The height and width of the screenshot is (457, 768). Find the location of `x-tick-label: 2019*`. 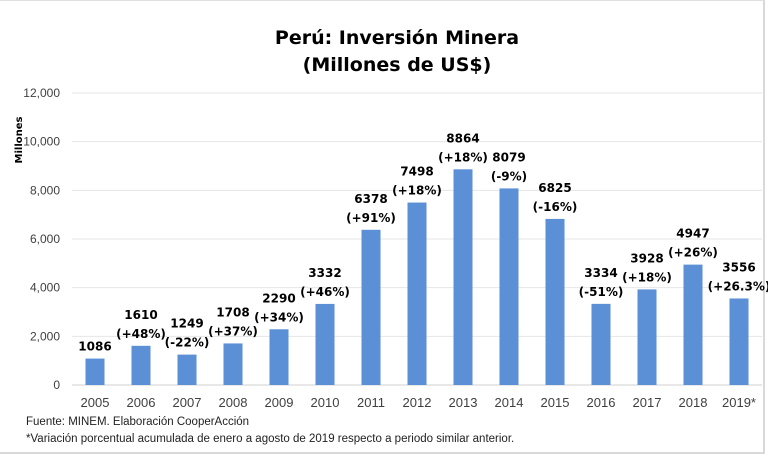

x-tick-label: 2019* is located at coordinates (739, 402).